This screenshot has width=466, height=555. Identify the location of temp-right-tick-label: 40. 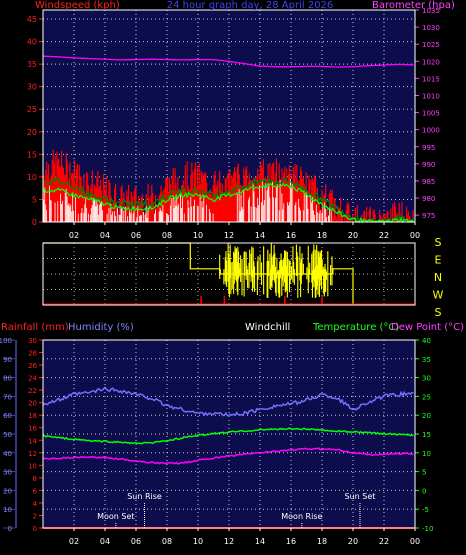
(426, 341).